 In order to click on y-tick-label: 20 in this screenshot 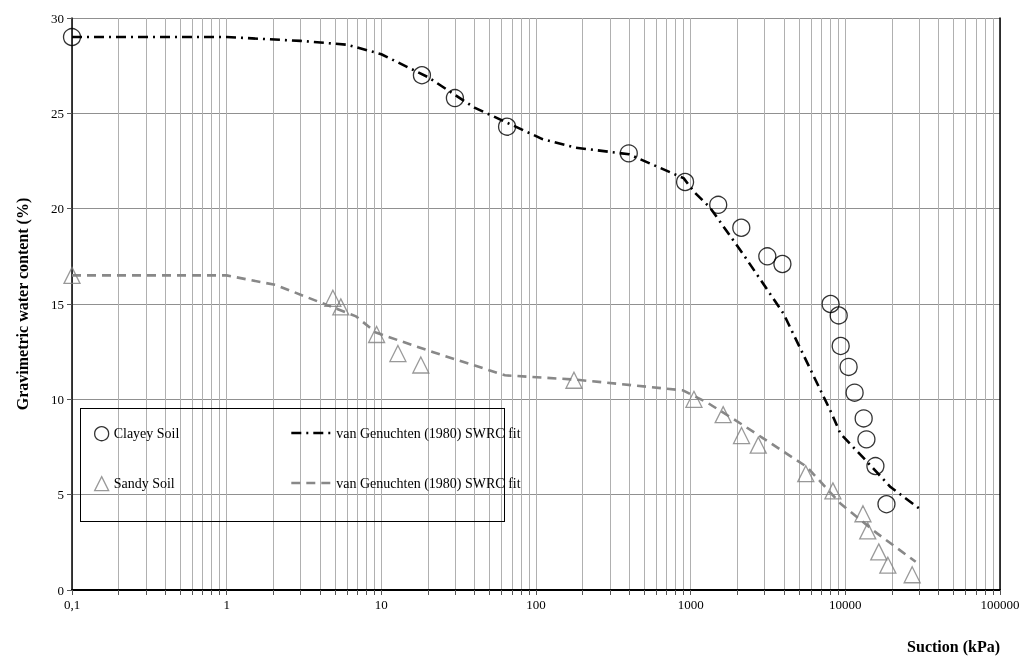, I will do `click(57, 209)`.